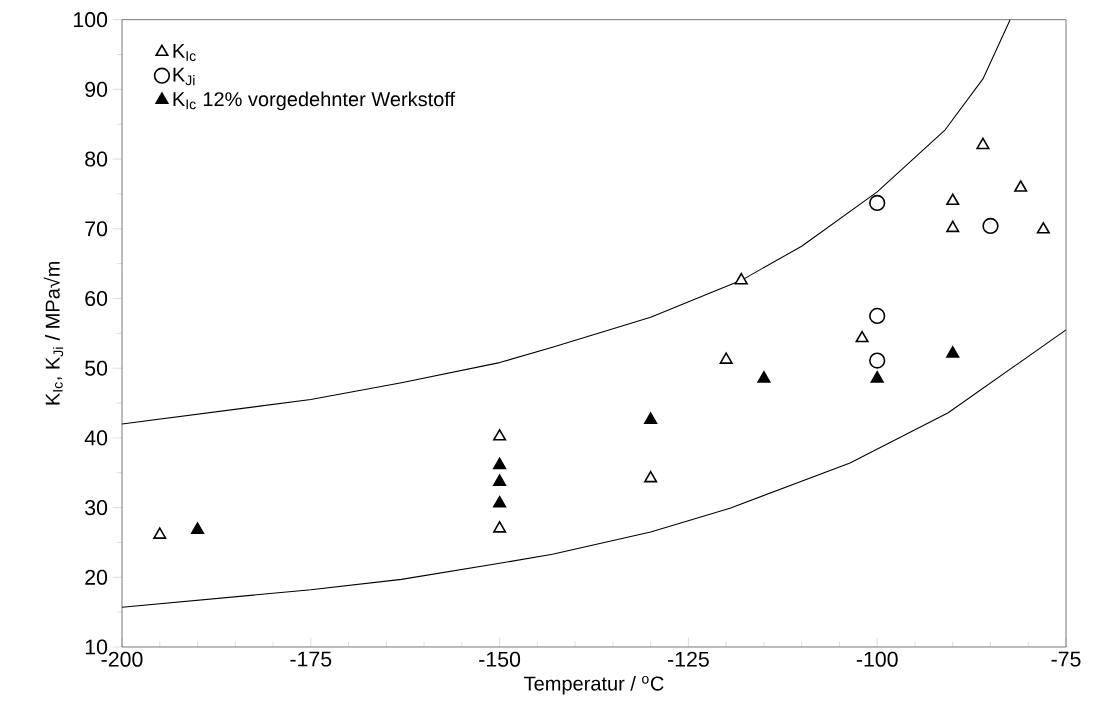 The height and width of the screenshot is (727, 1099). What do you see at coordinates (96, 298) in the screenshot?
I see `y-tick-label: 60` at bounding box center [96, 298].